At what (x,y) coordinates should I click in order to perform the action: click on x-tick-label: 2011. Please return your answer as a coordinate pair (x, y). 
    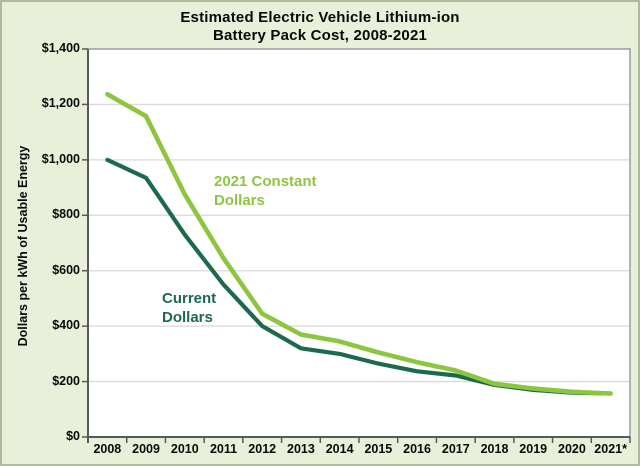
    Looking at the image, I should click on (223, 449).